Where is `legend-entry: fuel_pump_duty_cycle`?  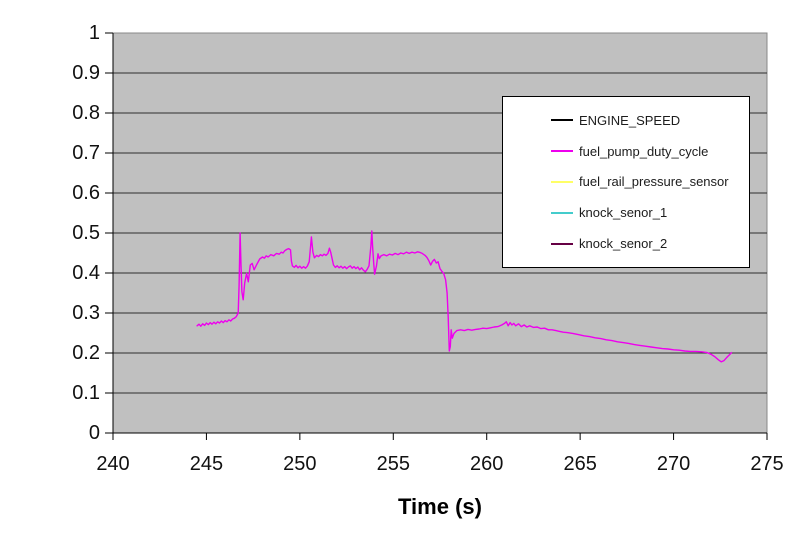 legend-entry: fuel_pump_duty_cycle is located at coordinates (648, 151).